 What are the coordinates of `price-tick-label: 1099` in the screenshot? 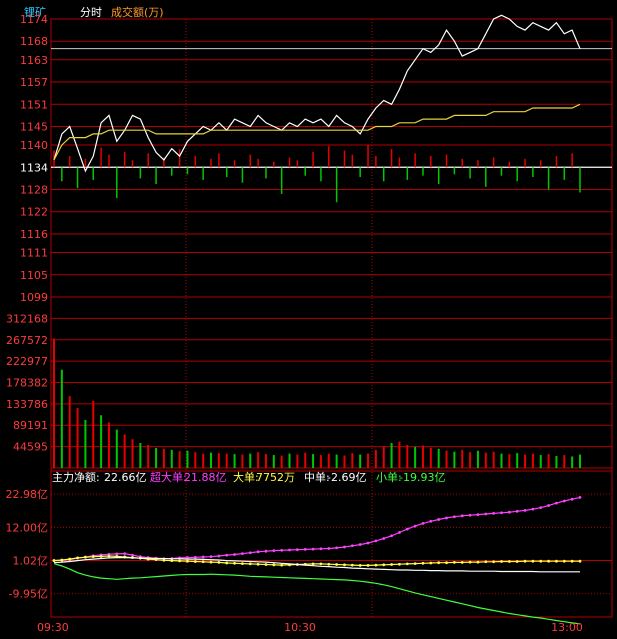 It's located at (34, 297).